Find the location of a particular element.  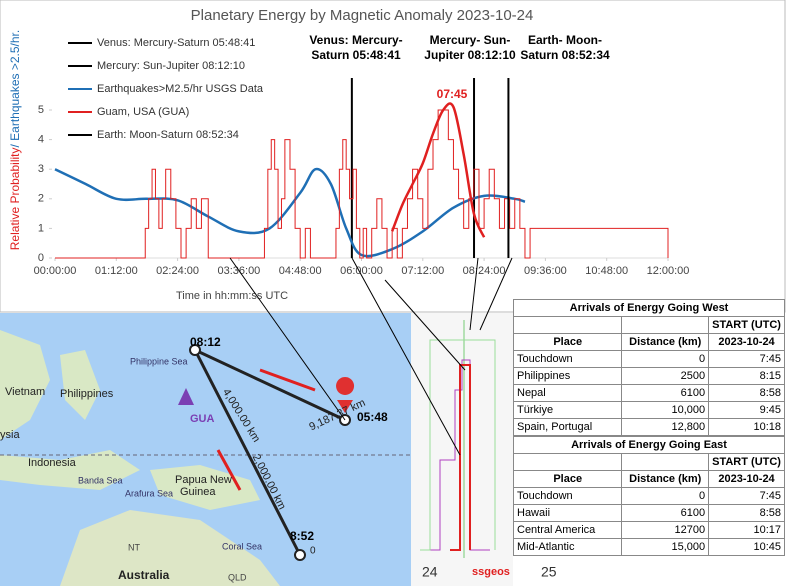

y-tick-label: 3 is located at coordinates (41, 169).